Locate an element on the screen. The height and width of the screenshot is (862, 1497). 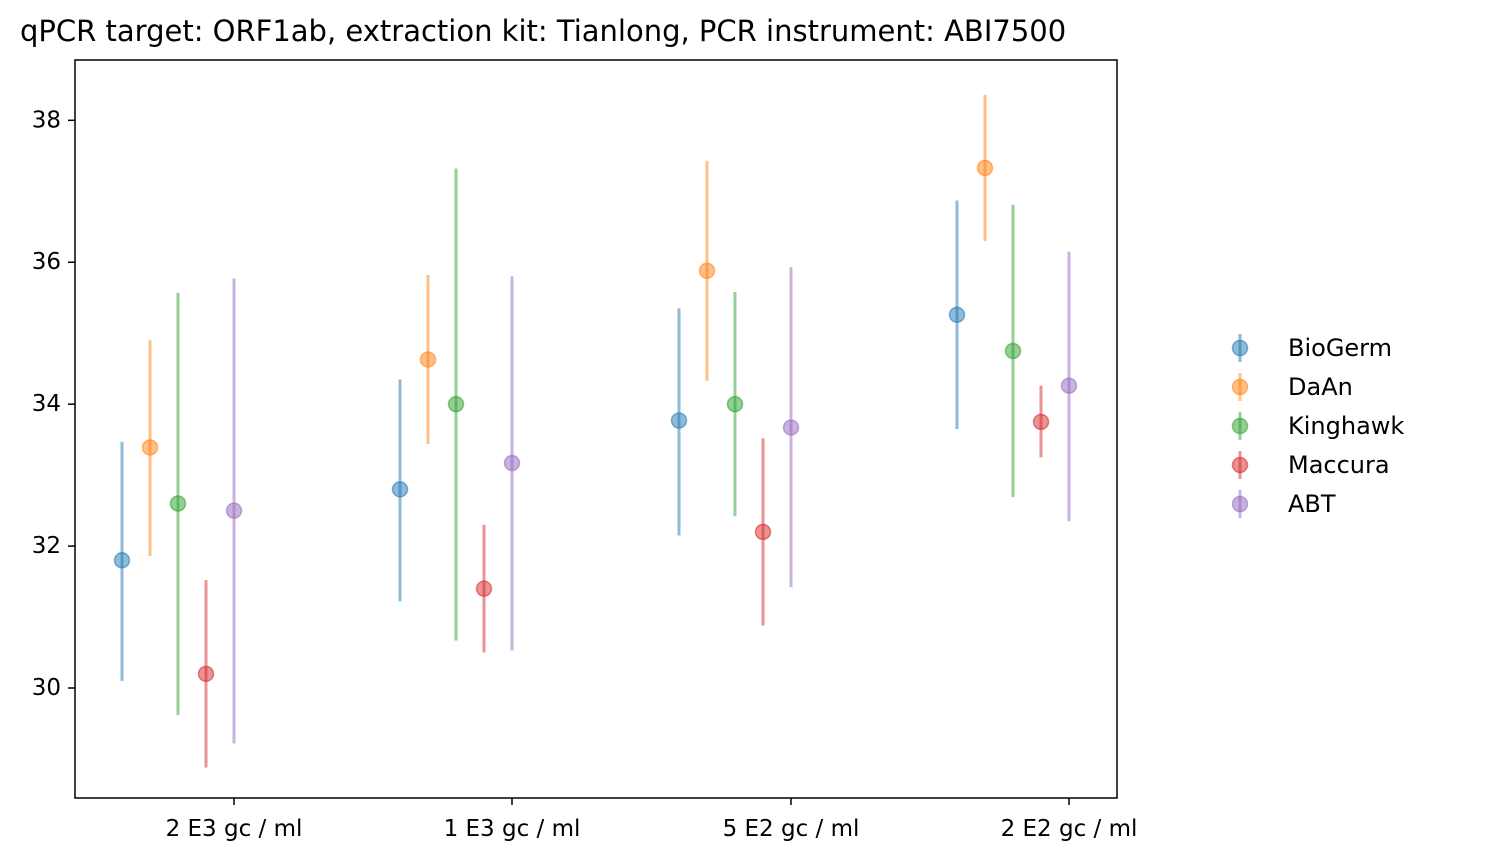
legend-label: BioGerm is located at coordinates (1340, 348).